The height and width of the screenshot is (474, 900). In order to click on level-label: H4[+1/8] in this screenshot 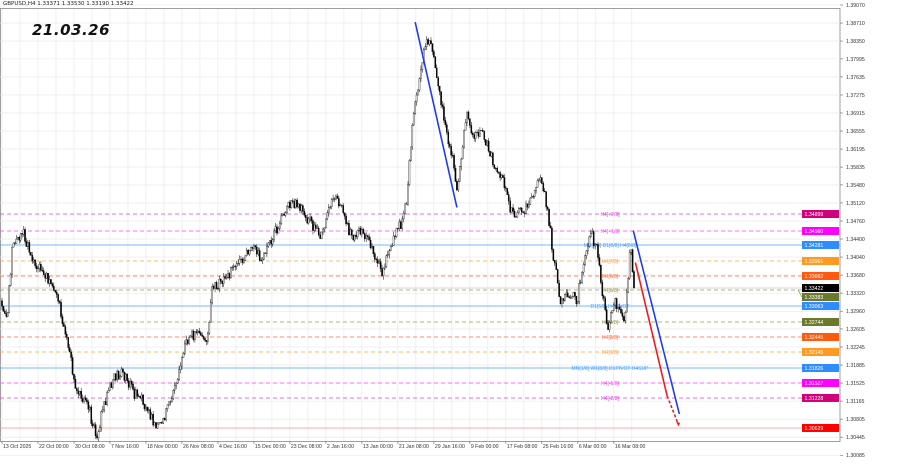, I will do `click(610, 232)`.